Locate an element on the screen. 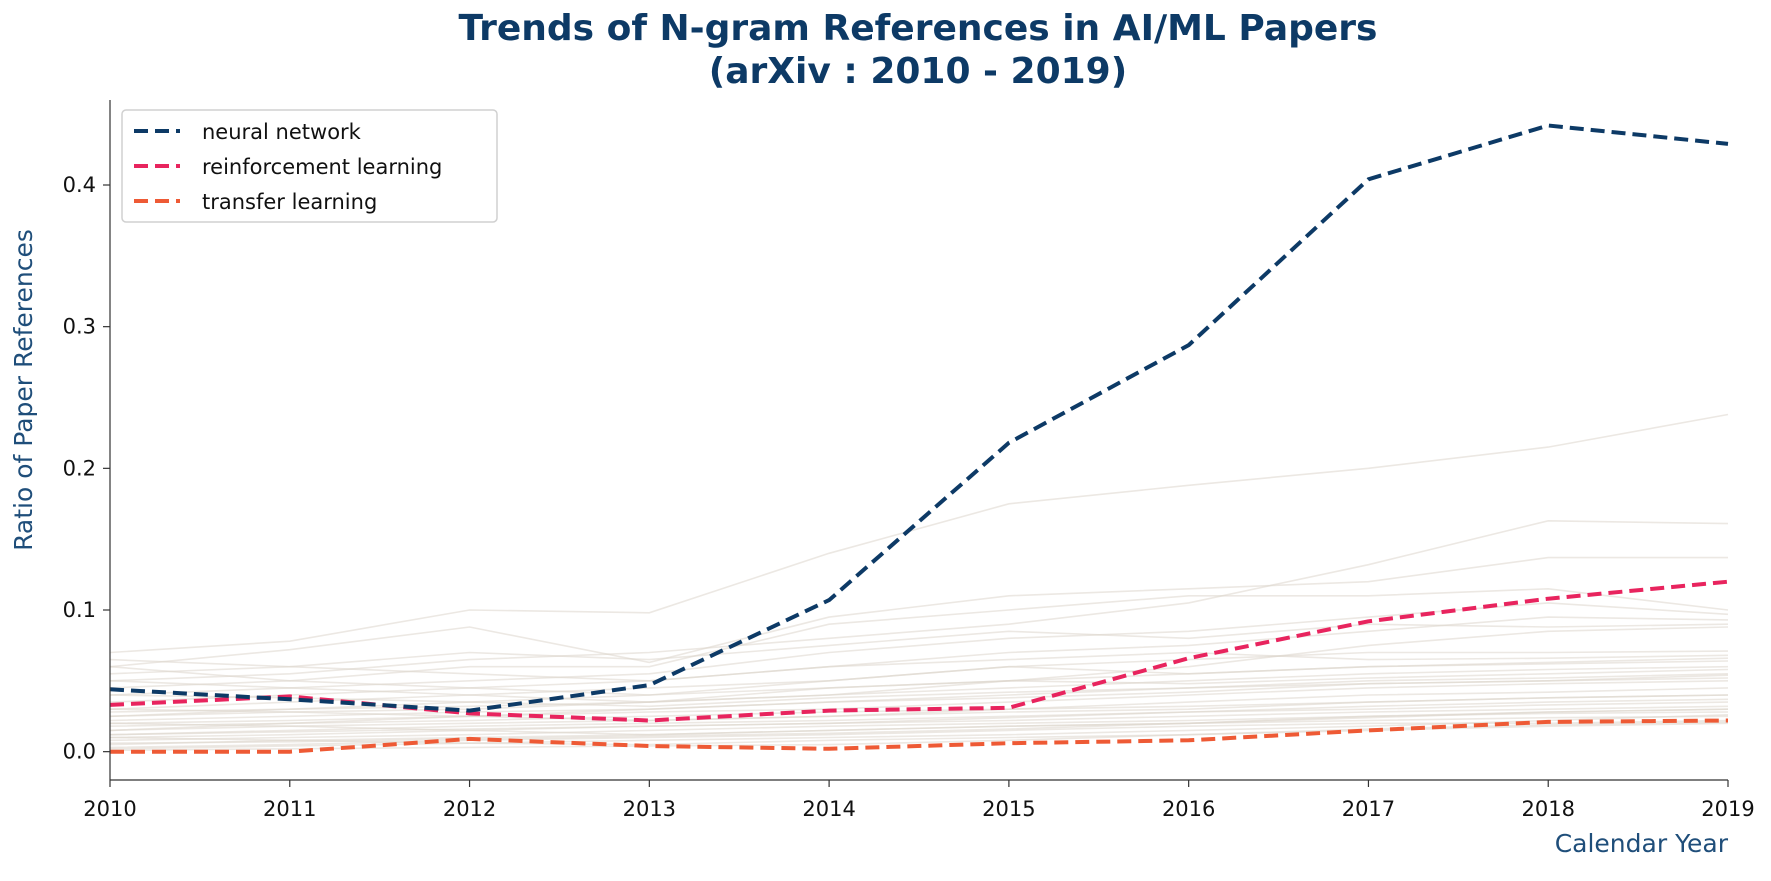  legend-label-transfer-learning: transfer learning is located at coordinates (289, 202).